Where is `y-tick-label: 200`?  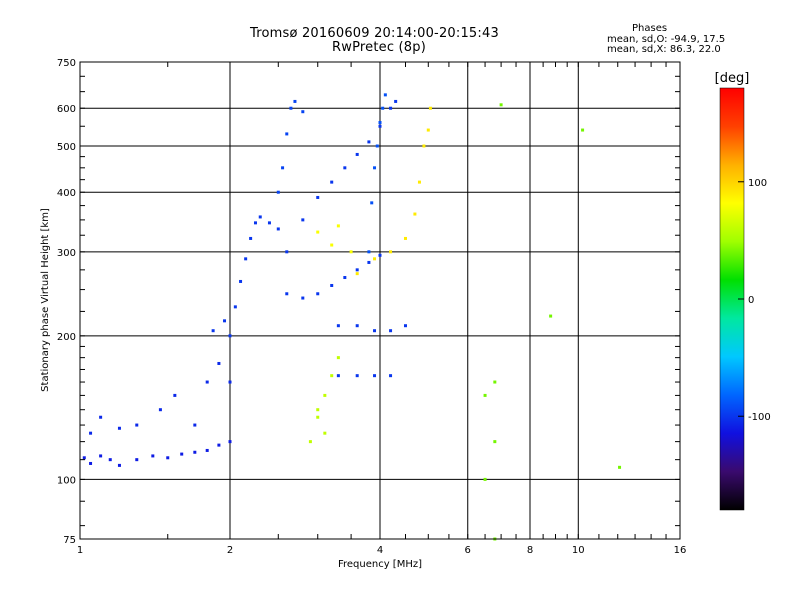
y-tick-label: 200 is located at coordinates (66, 337).